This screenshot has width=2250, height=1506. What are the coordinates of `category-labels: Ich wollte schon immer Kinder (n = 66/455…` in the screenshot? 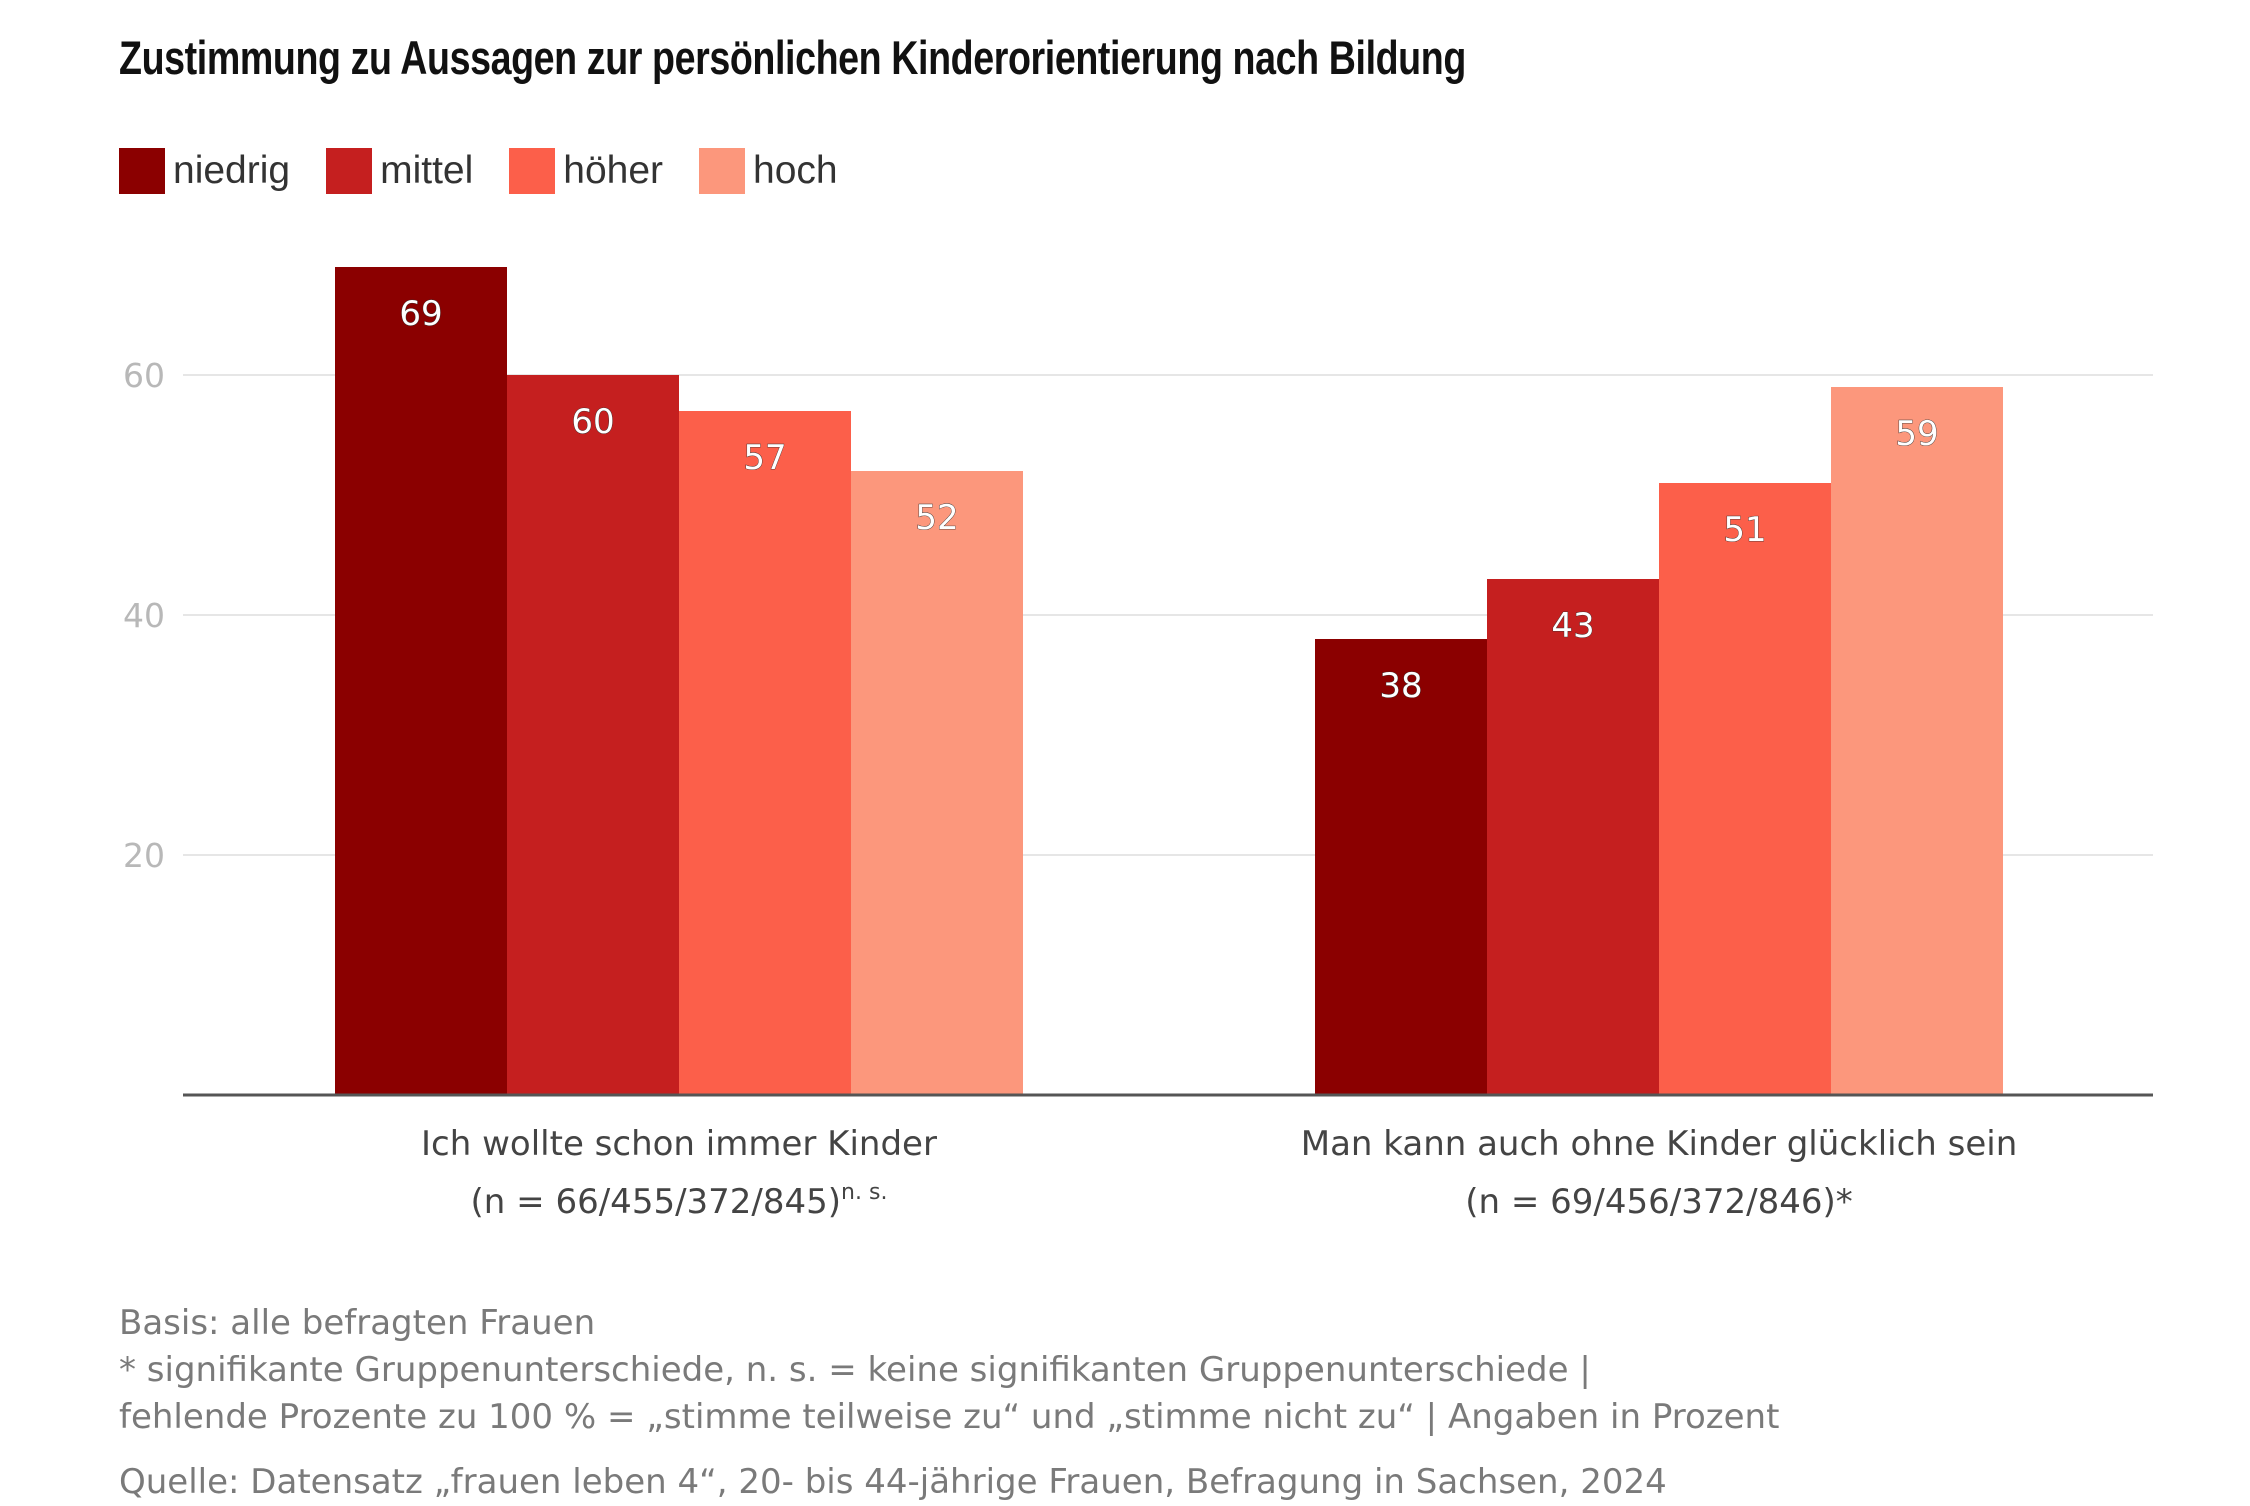 It's located at (1219, 1173).